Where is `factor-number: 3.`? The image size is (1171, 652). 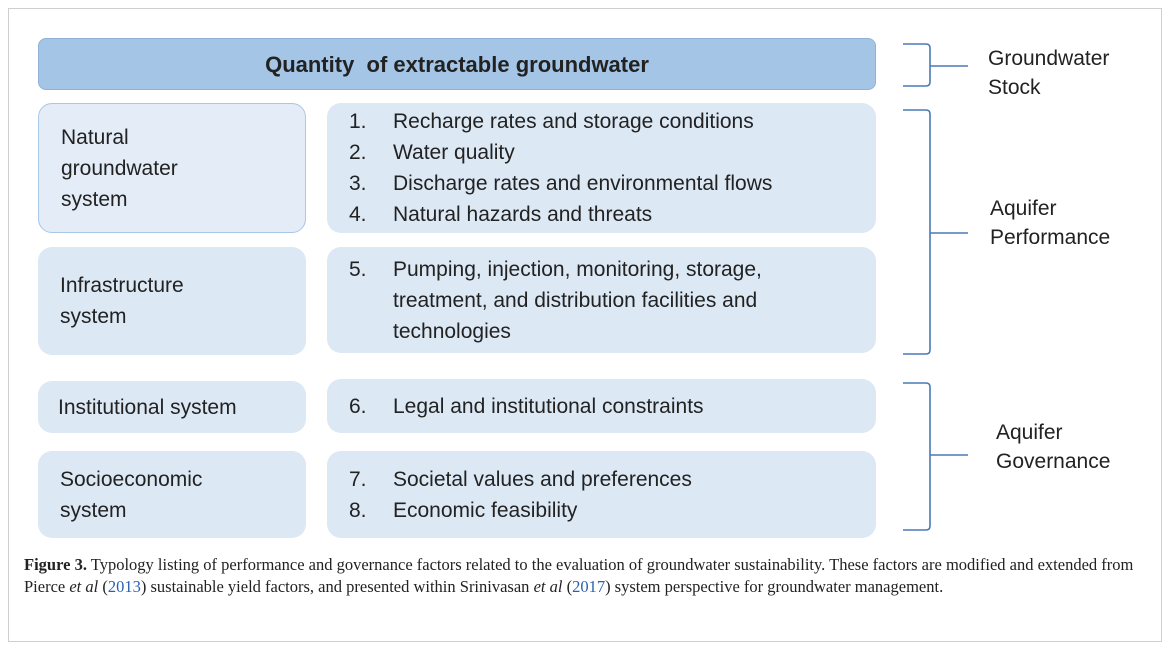 factor-number: 3. is located at coordinates (358, 183).